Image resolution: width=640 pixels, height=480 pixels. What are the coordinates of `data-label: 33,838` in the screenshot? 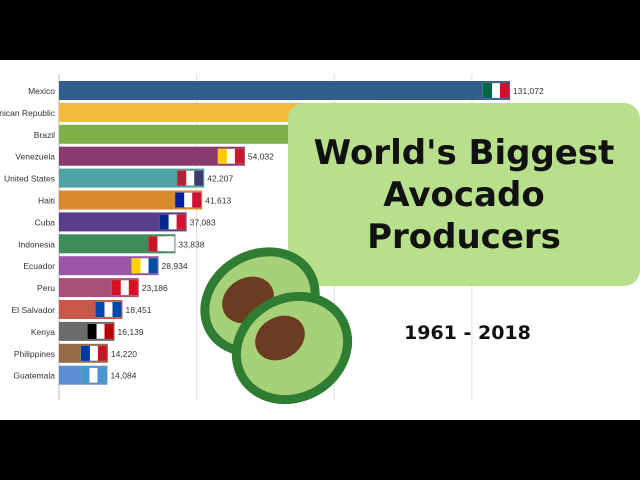 It's located at (191, 244).